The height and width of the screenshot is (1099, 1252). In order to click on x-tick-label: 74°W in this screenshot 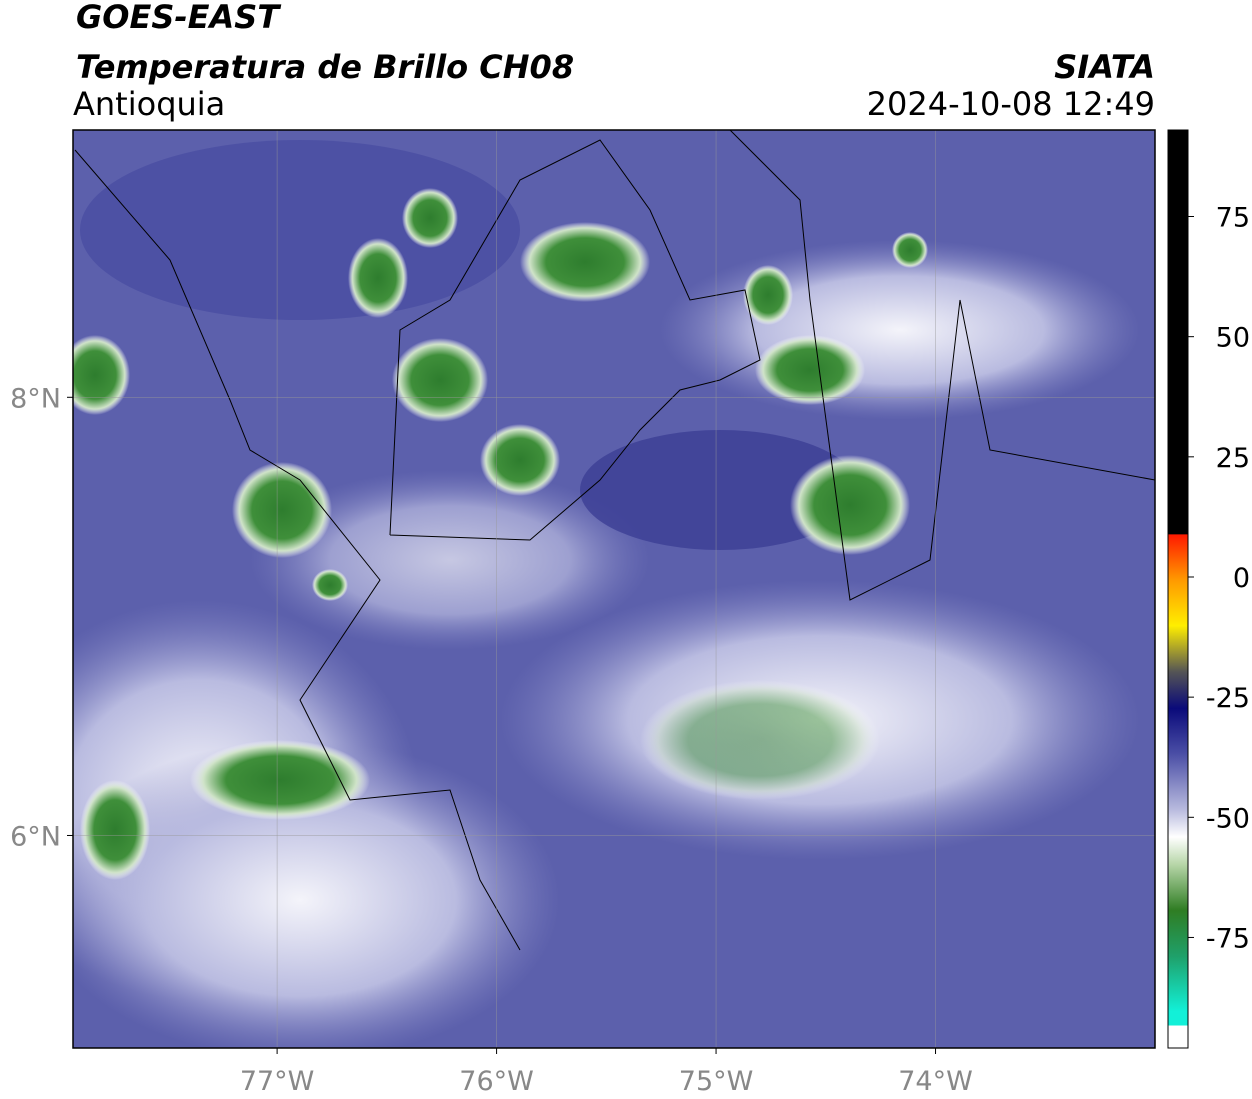, I will do `click(935, 1081)`.